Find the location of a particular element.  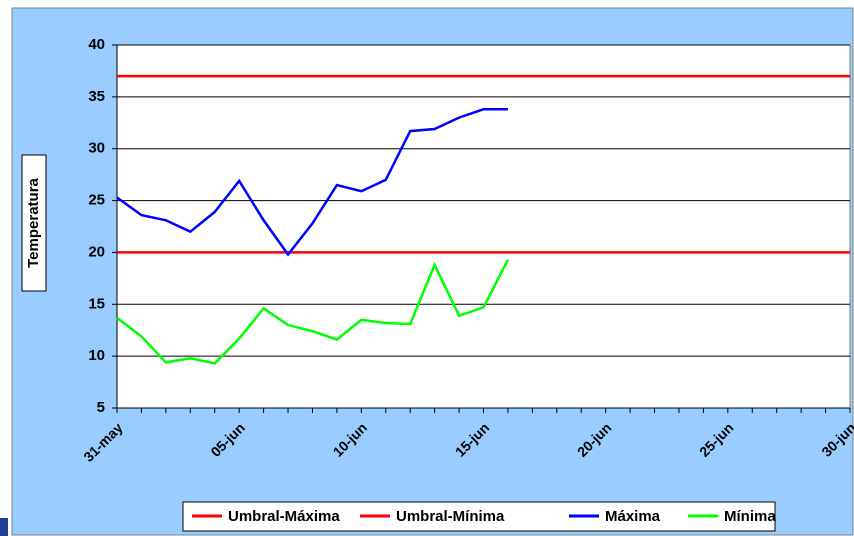

corner-block is located at coordinates (4, 527).